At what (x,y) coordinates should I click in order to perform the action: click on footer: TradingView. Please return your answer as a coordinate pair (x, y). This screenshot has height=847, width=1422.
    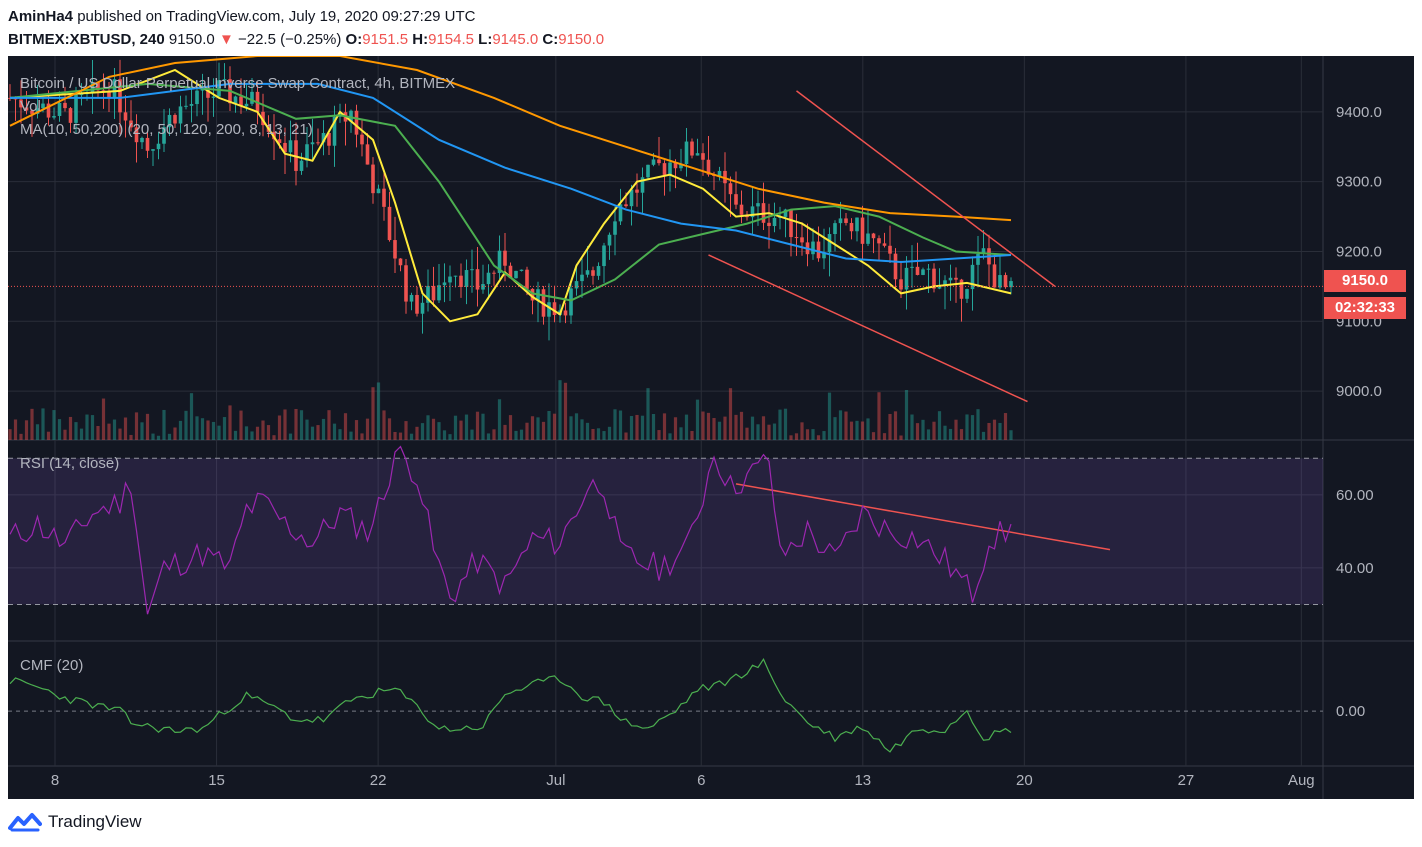
    Looking at the image, I should click on (75, 822).